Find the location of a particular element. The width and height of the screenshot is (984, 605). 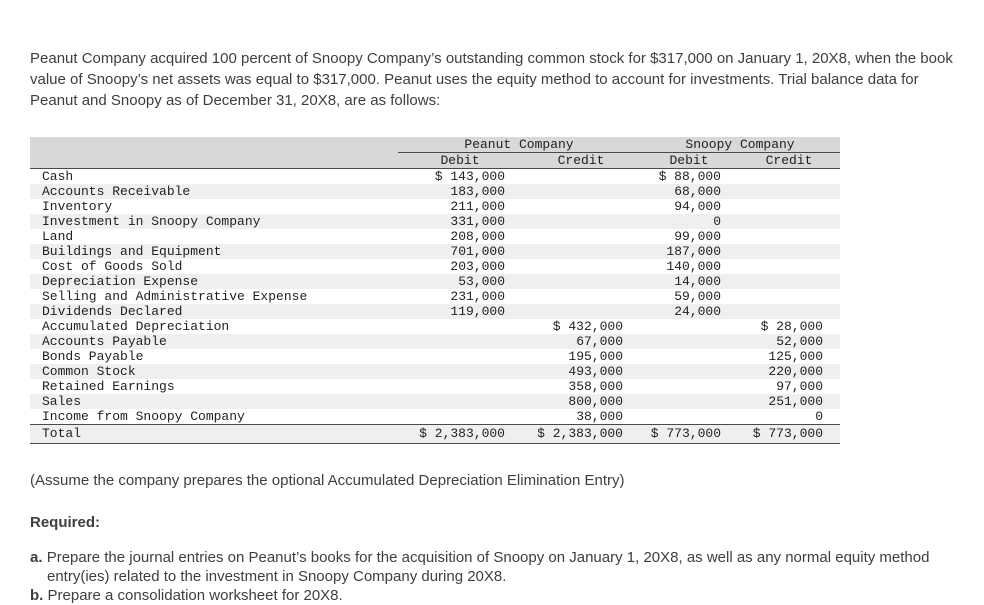

table-row: Investment in Snoopy Company 331,000 0 is located at coordinates (435, 221).